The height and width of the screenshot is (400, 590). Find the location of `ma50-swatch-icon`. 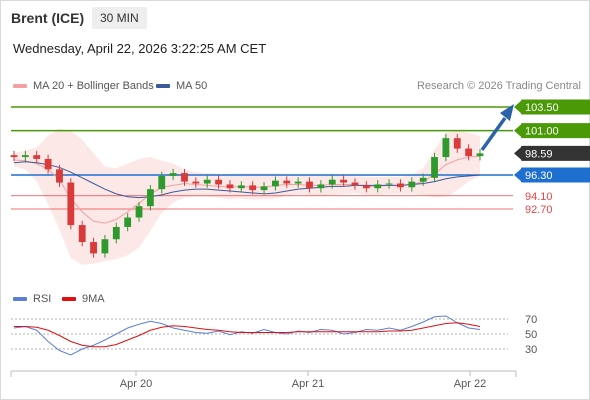

ma50-swatch-icon is located at coordinates (163, 86).